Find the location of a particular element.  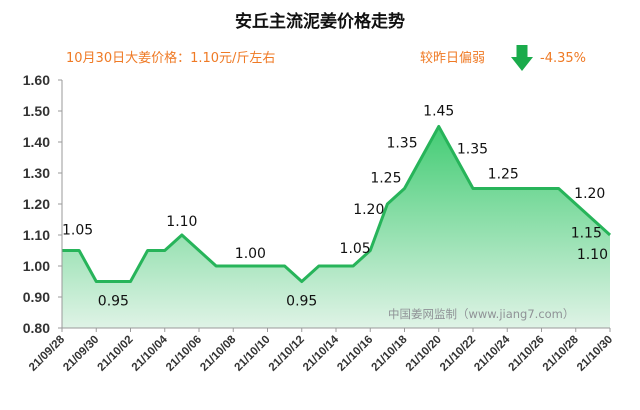

x-tick-label: 21/10/02 is located at coordinates (115, 354).